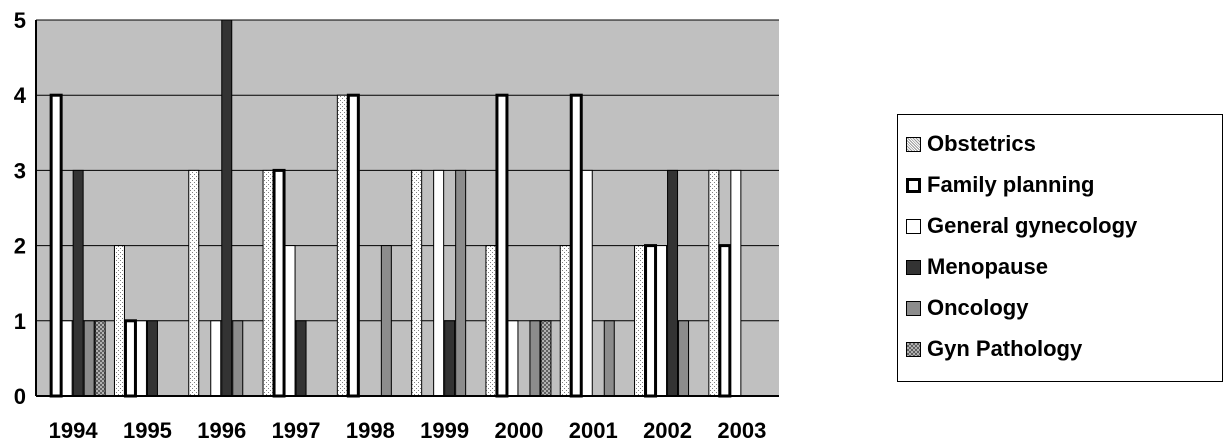 This screenshot has width=1230, height=446. What do you see at coordinates (1011, 184) in the screenshot?
I see `legend-label: Family planning` at bounding box center [1011, 184].